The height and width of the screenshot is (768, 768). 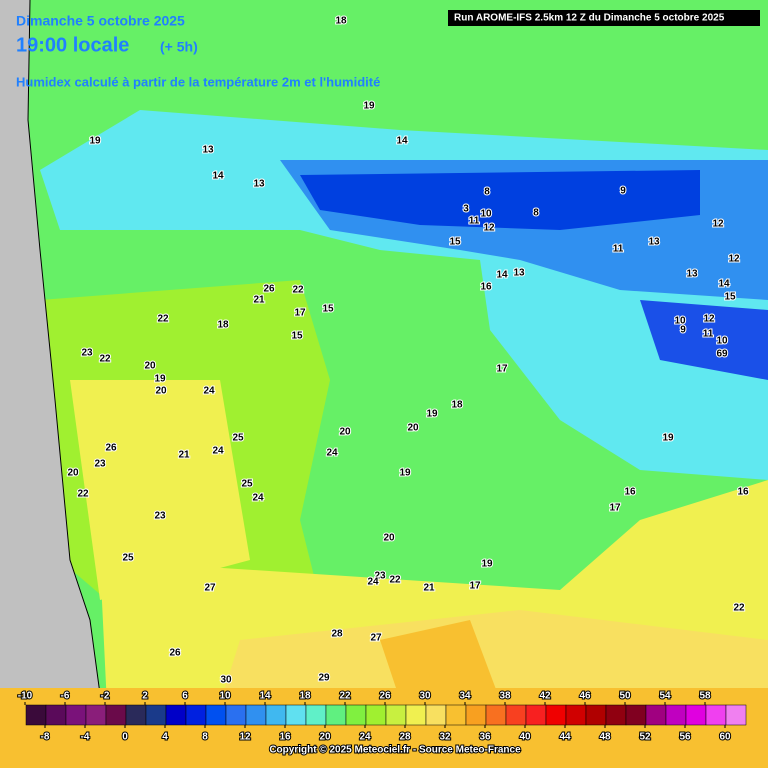 I want to click on colorbar-label: 60, so click(x=725, y=737).